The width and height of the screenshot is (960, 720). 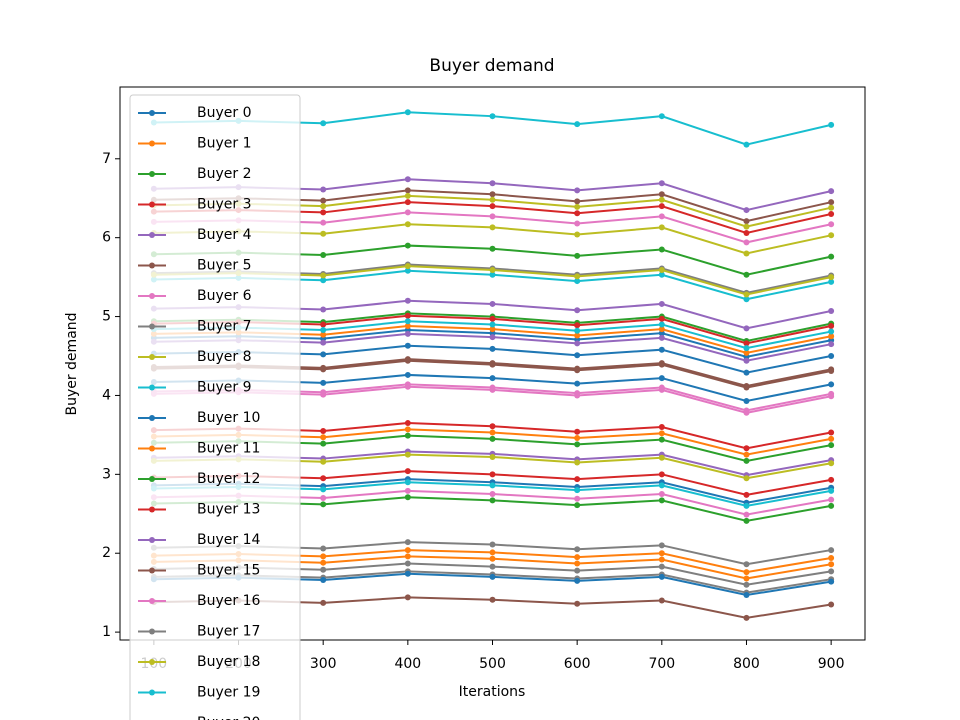 I want to click on y-axis-label: Buyer demand, so click(x=72, y=363).